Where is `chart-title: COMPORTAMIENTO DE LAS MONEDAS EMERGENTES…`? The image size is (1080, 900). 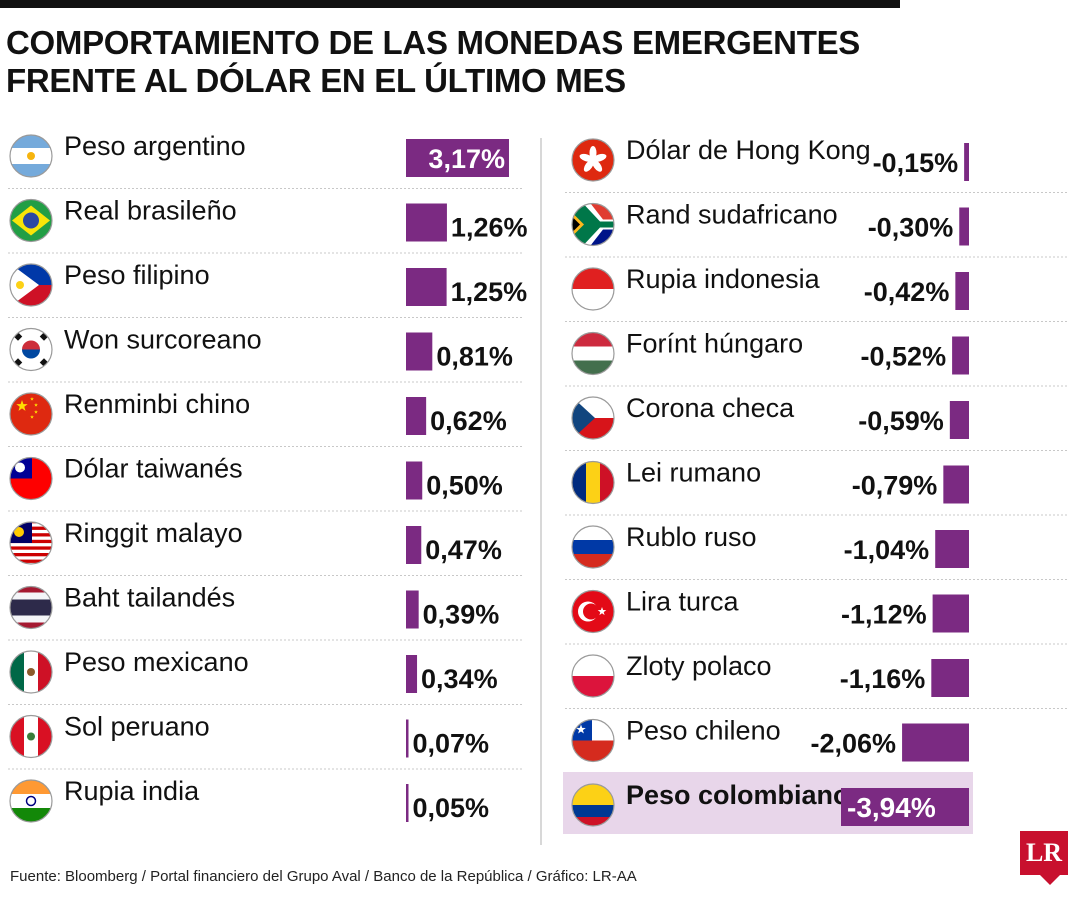 chart-title: COMPORTAMIENTO DE LAS MONEDAS EMERGENTES… is located at coordinates (536, 62).